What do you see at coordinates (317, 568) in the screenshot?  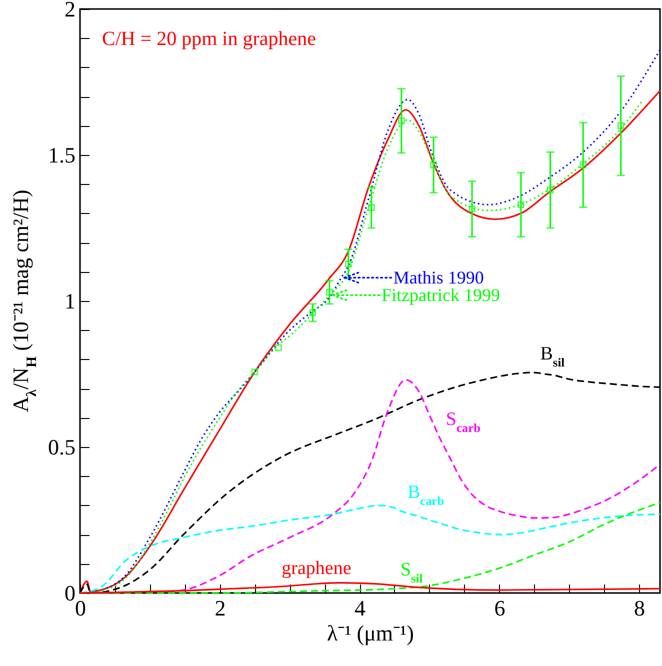 I see `series-label: graphene` at bounding box center [317, 568].